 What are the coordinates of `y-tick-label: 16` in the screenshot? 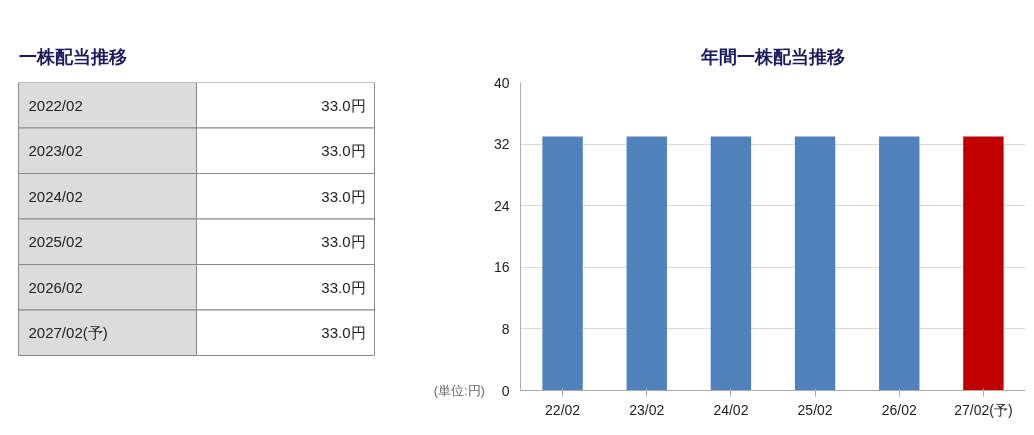 It's located at (501, 267).